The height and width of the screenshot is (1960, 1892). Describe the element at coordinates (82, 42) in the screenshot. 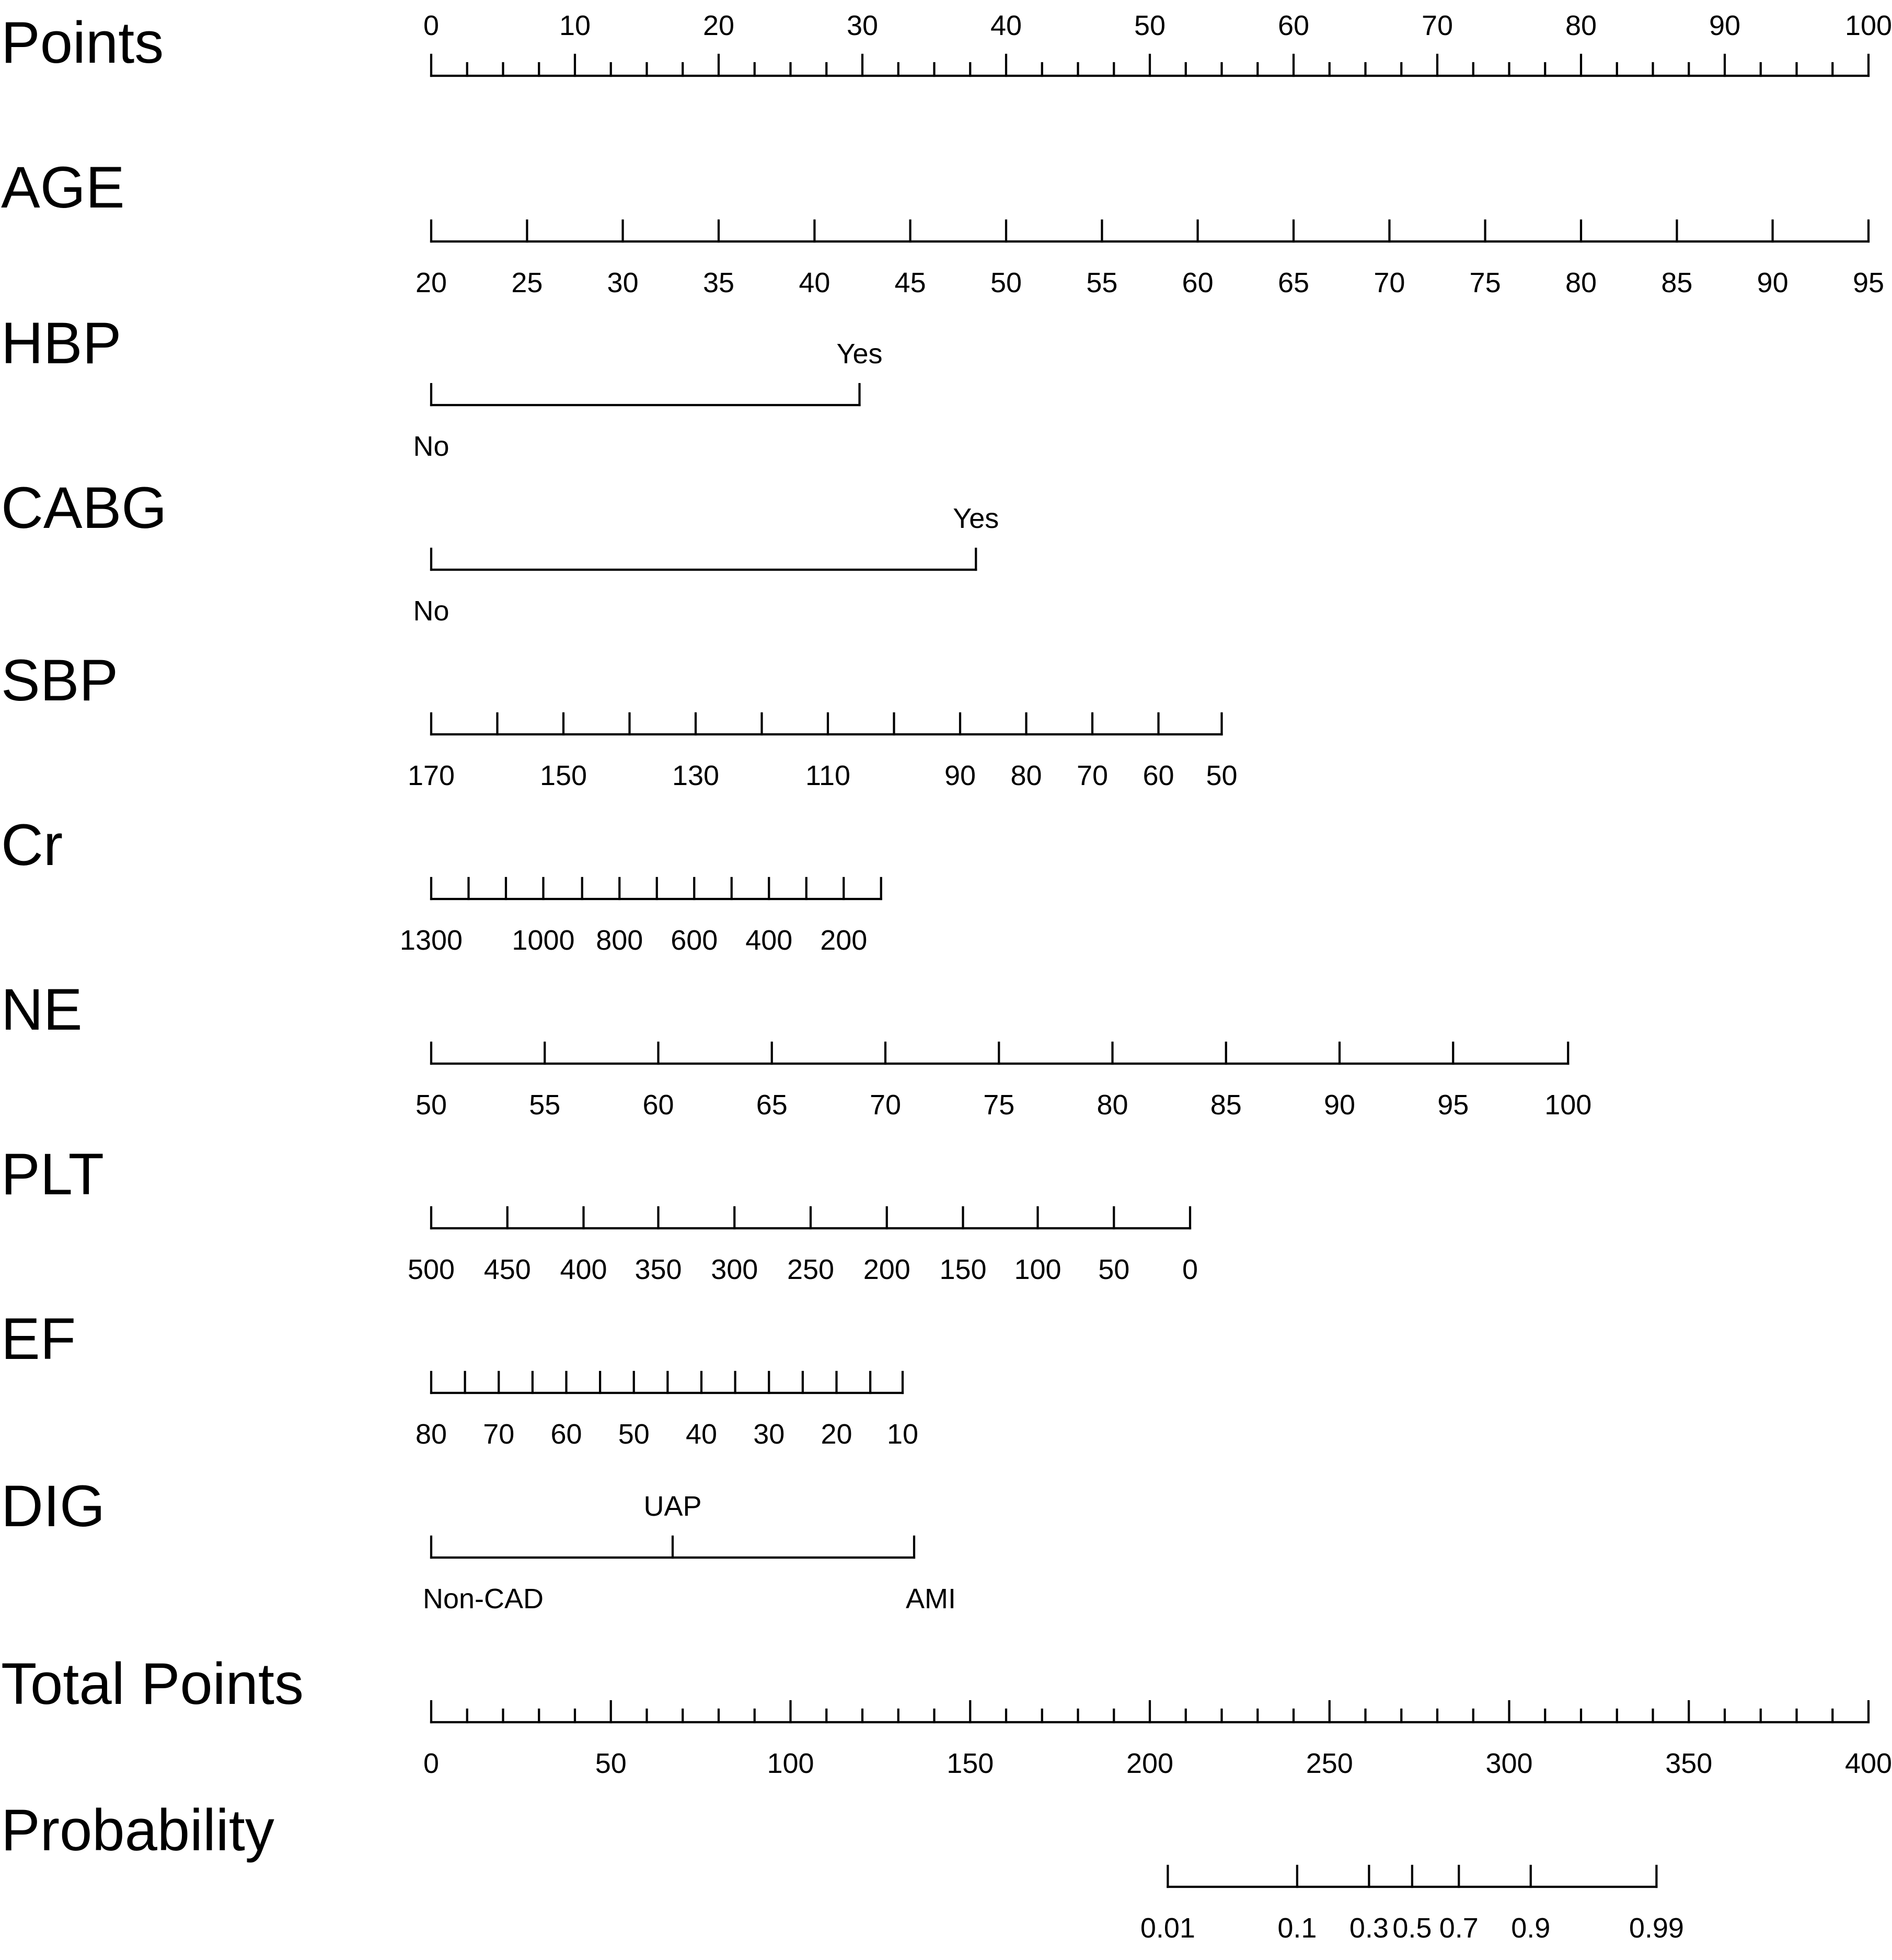

I see `row-label-points: Points` at that location.